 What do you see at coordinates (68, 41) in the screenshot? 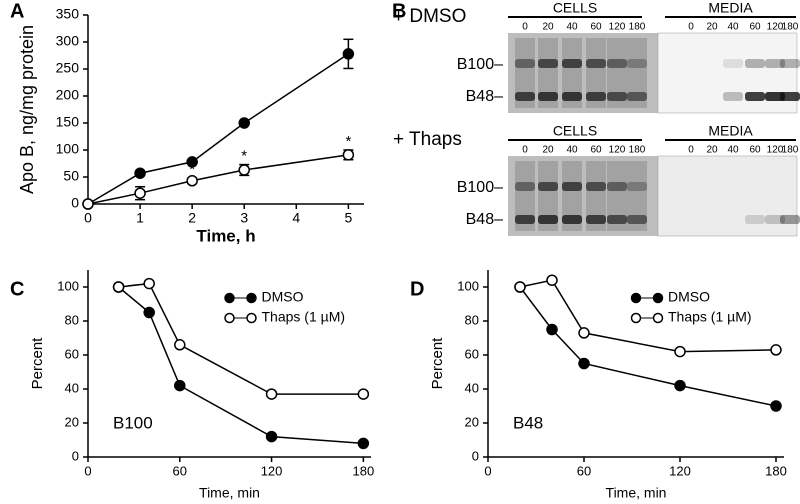
I see `y-tick-label: 300` at bounding box center [68, 41].